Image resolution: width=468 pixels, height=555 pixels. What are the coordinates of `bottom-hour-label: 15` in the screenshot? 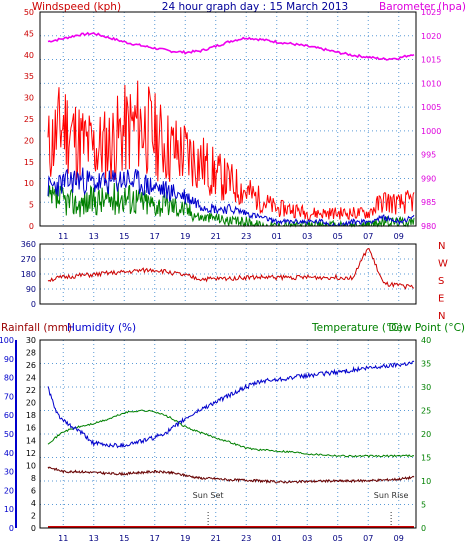 It's located at (124, 538).